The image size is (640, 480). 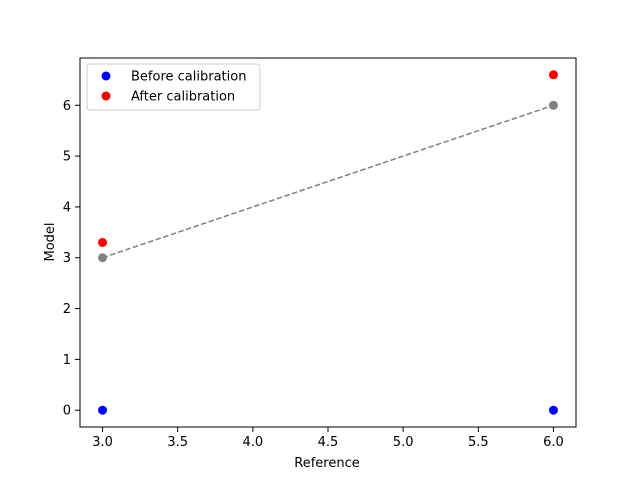 I want to click on y-tick-label: 6, so click(x=67, y=106).